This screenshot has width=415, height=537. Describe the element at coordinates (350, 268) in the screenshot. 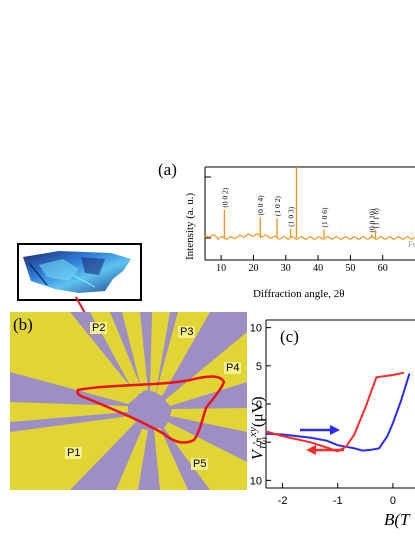

I see `xrd-xtick-label: 50` at that location.